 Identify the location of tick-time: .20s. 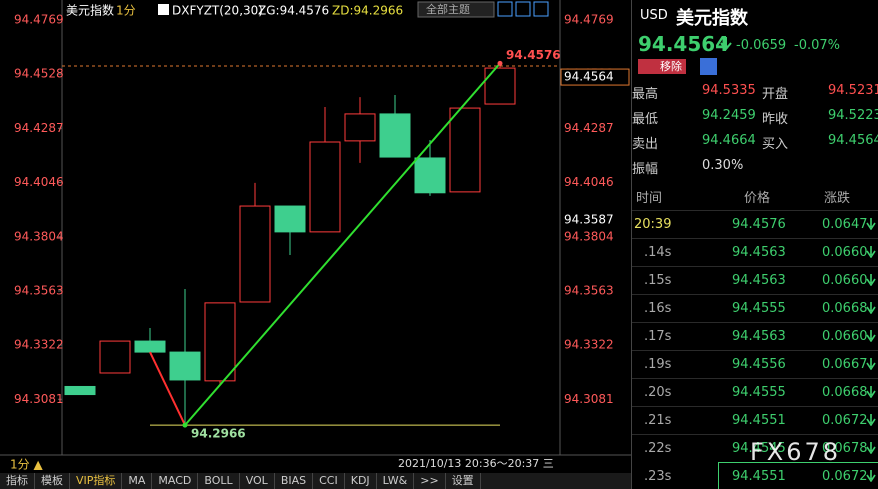
(658, 392).